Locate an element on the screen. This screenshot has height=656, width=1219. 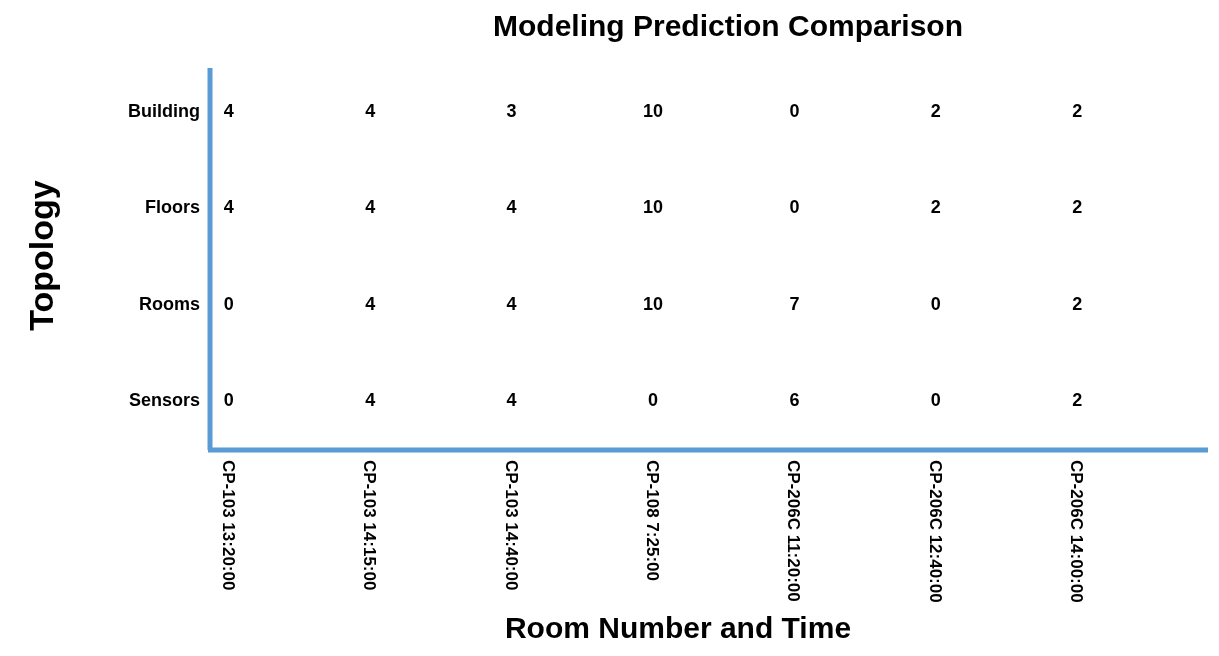
x-tick-label: CP-206C 11:20:00 is located at coordinates (794, 531).